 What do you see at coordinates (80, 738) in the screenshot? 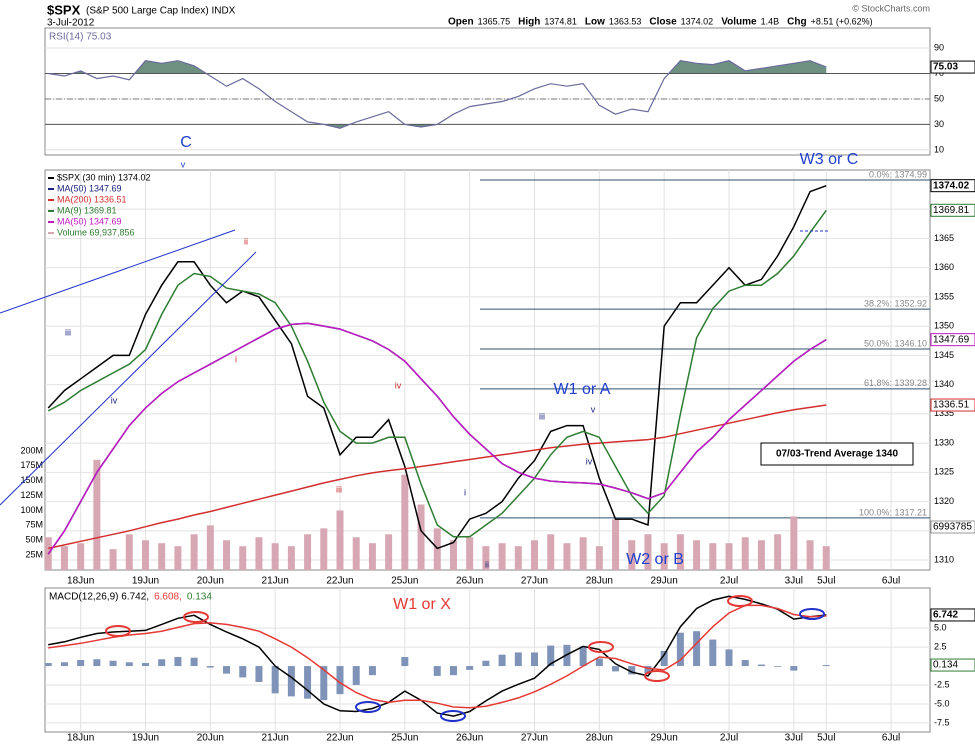
I see `x-tick-label: 18Jun` at bounding box center [80, 738].